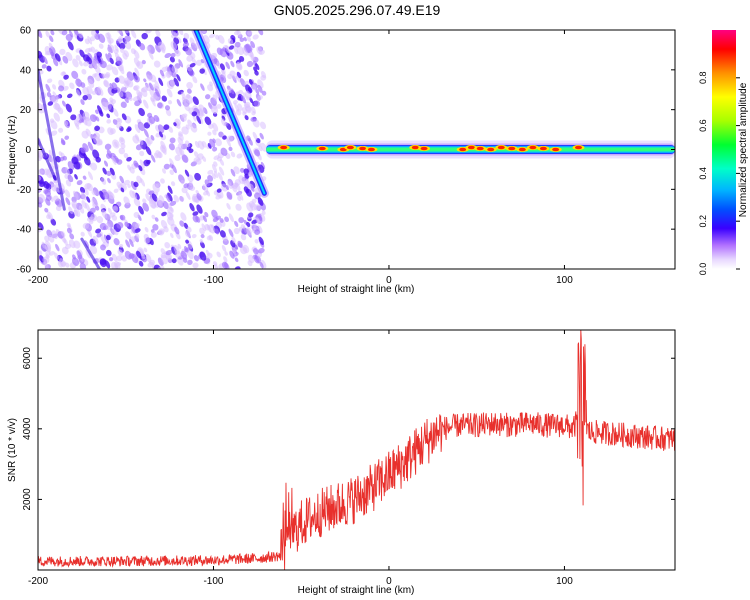 The image size is (750, 600). I want to click on top-x-tick-label: -100, so click(213, 280).